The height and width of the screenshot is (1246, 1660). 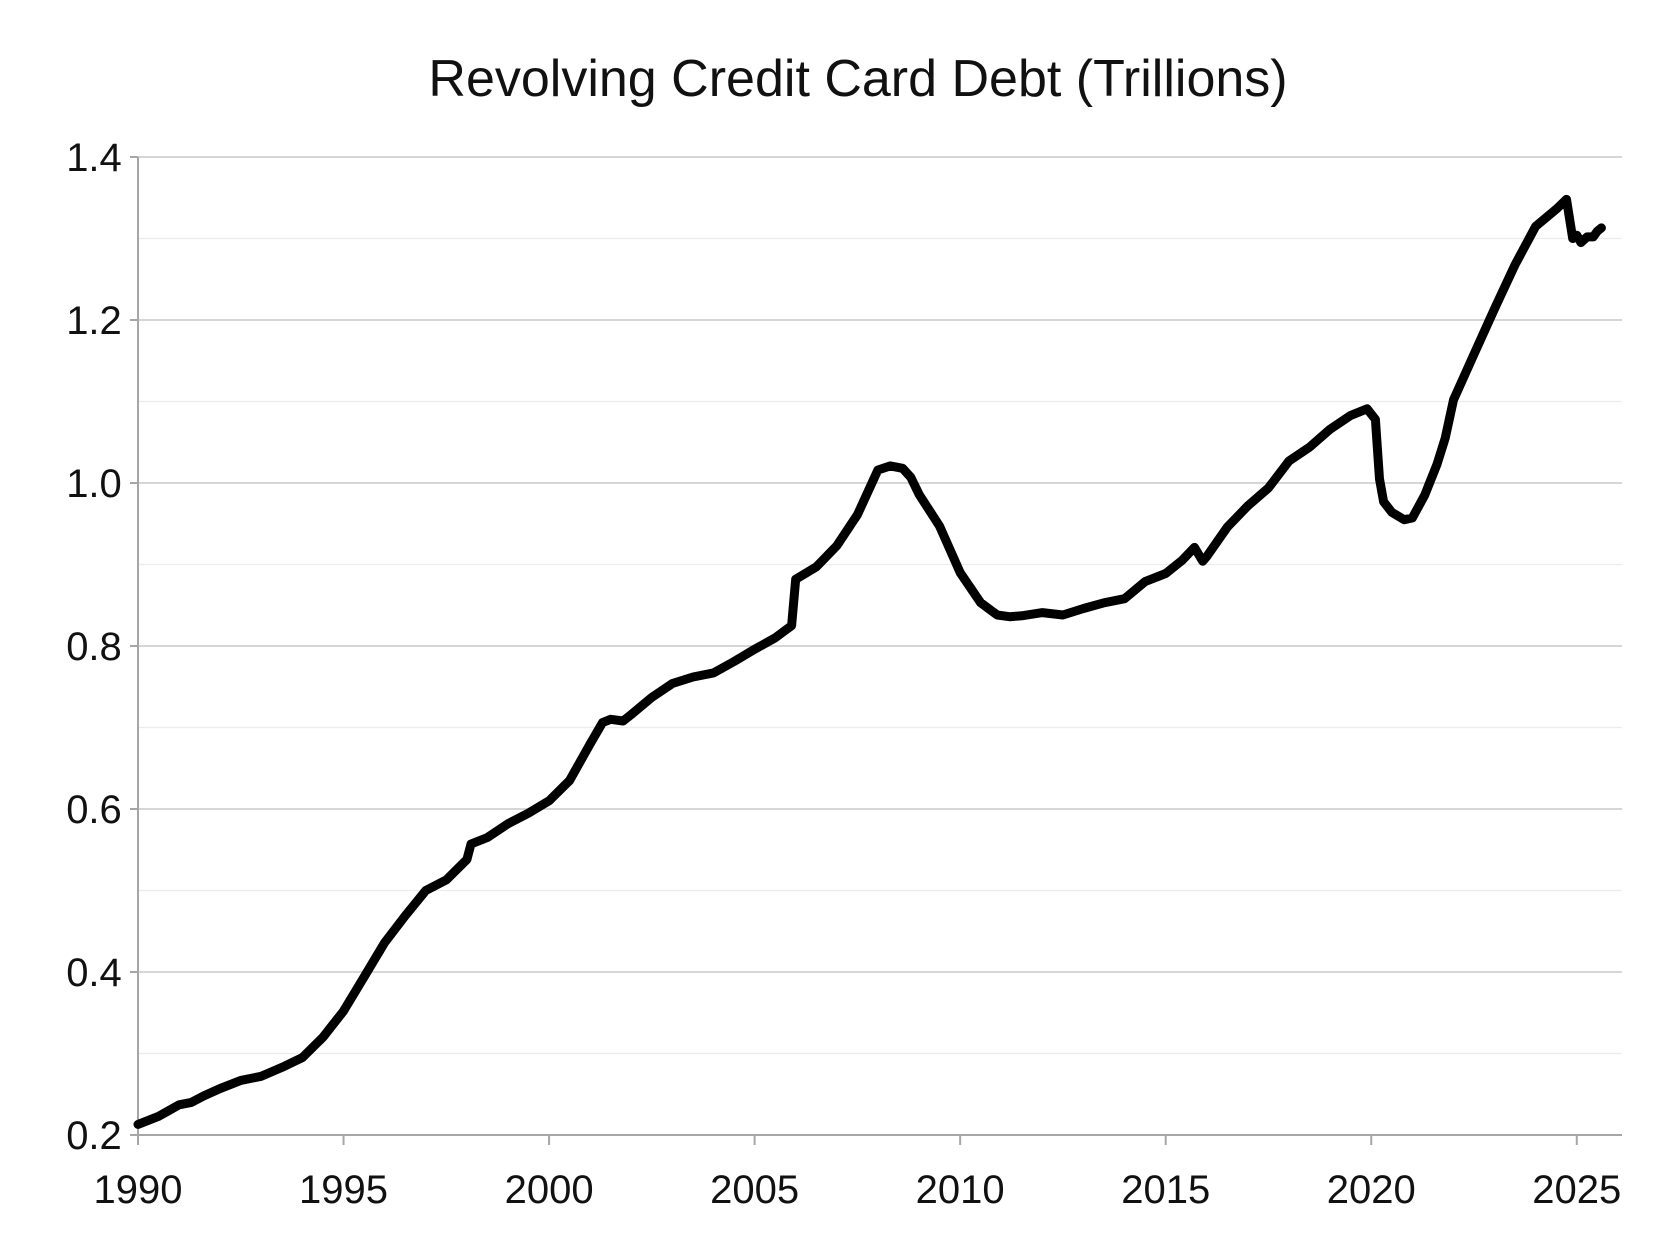 I want to click on x-tick-label: 2000, so click(x=549, y=1190).